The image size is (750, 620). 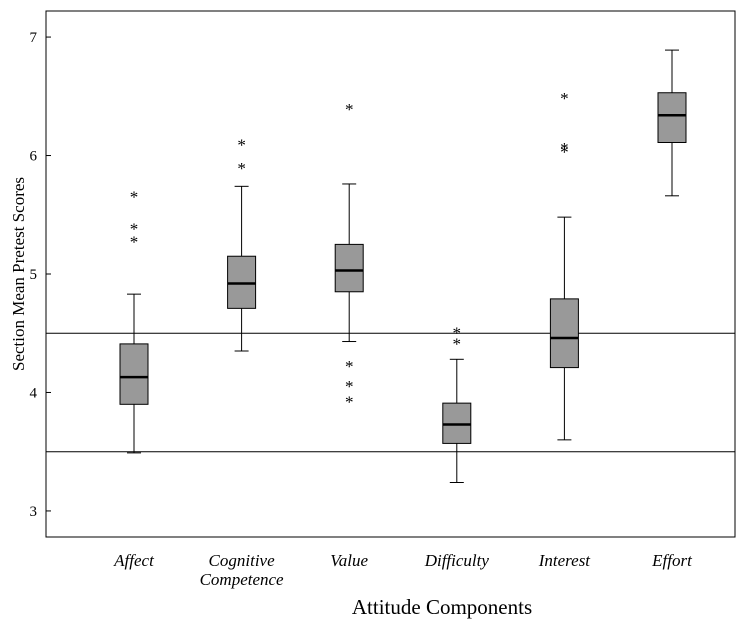 What do you see at coordinates (134, 320) in the screenshot?
I see `box-group-0: ***` at bounding box center [134, 320].